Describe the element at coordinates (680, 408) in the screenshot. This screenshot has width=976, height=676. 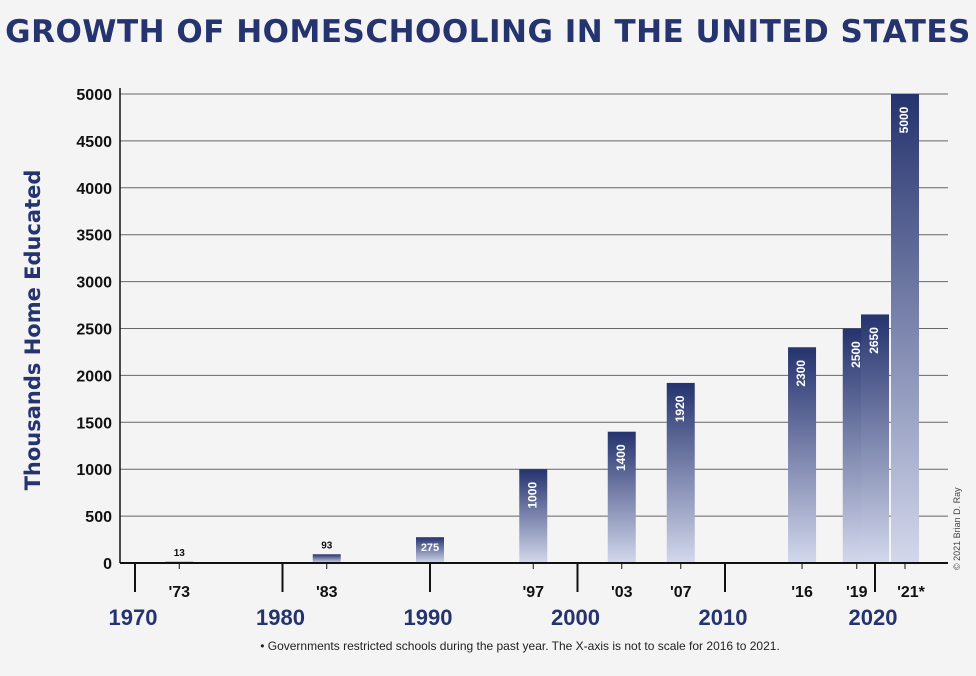
I see `bar-value-label: 1920` at that location.